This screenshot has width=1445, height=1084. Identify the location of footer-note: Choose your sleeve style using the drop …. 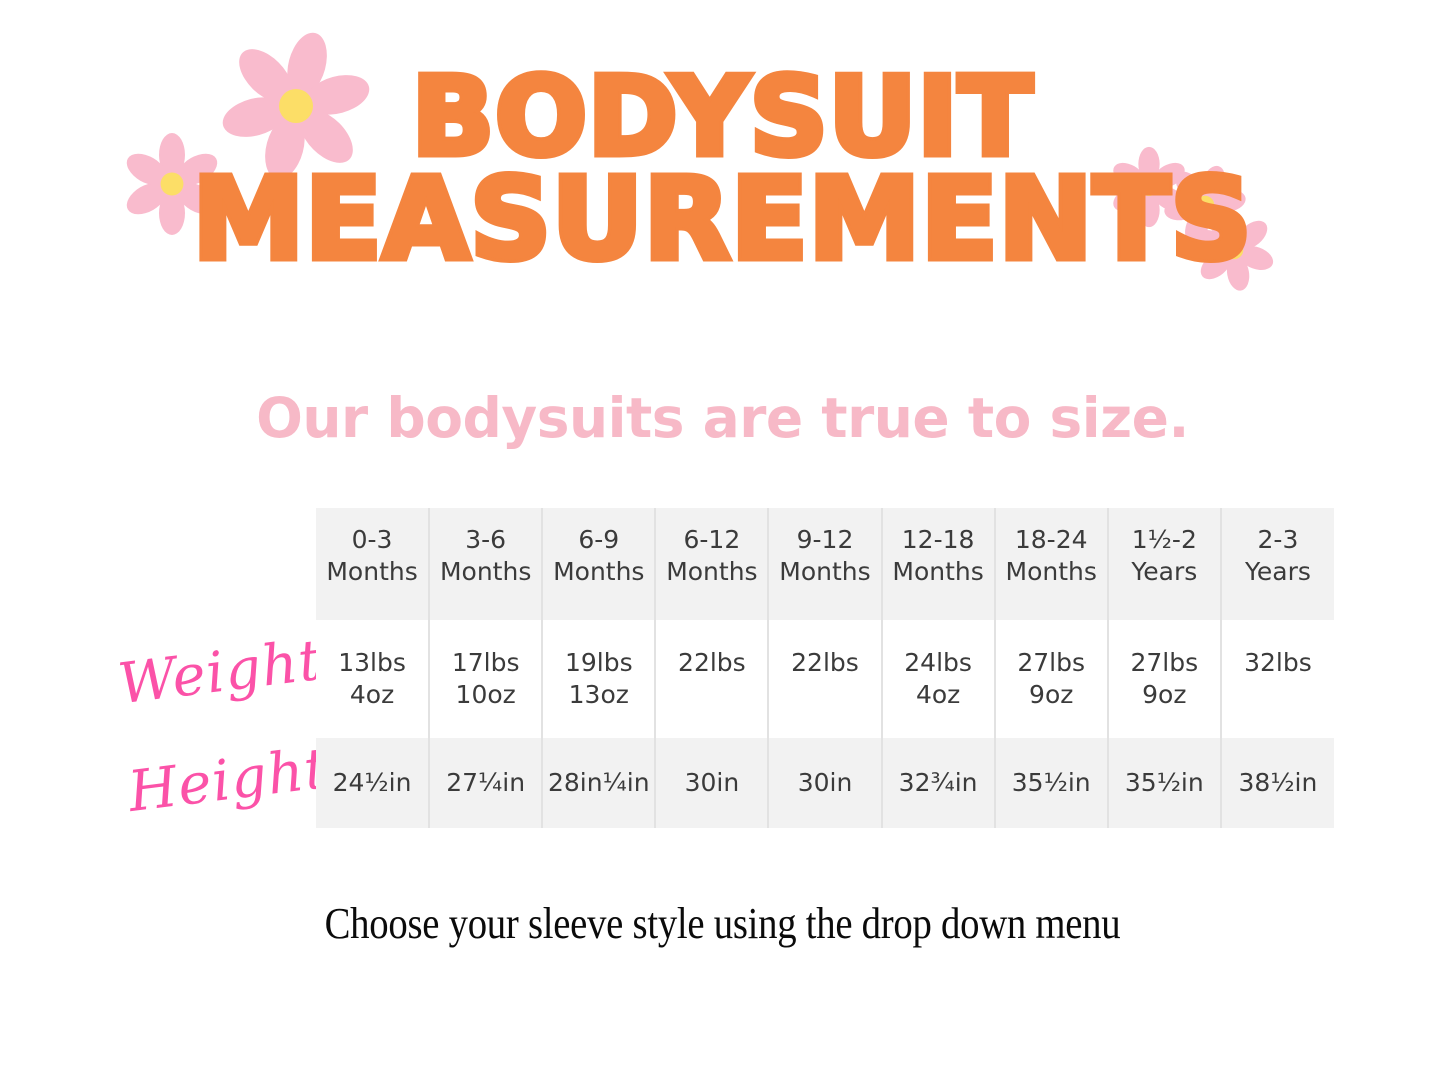
(722, 923).